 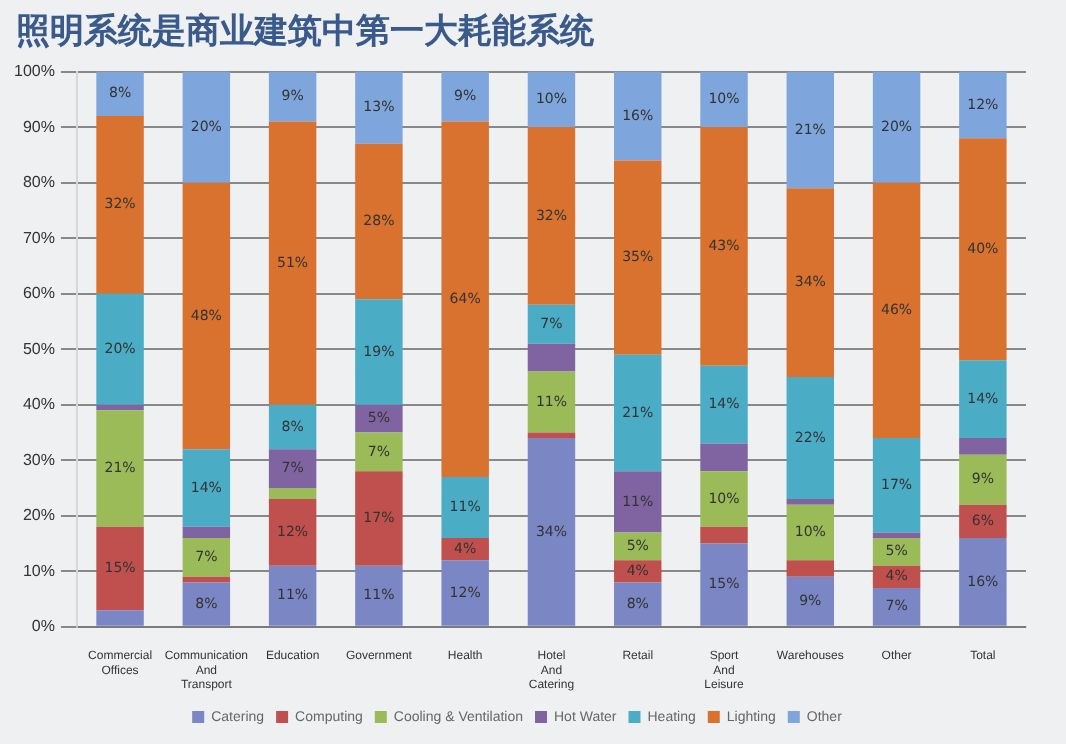 What do you see at coordinates (38, 348) in the screenshot?
I see `y-tick-label: 50%` at bounding box center [38, 348].